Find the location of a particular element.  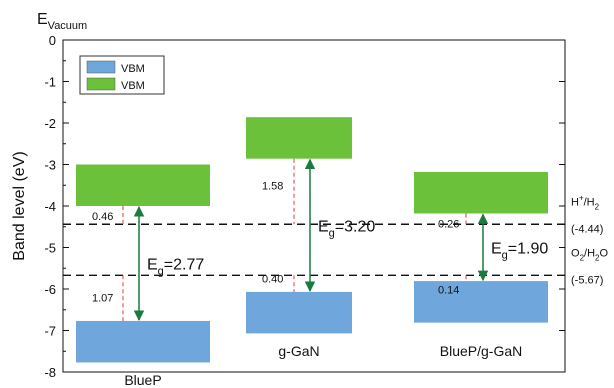

legend-label-cb: VBM is located at coordinates (133, 86).